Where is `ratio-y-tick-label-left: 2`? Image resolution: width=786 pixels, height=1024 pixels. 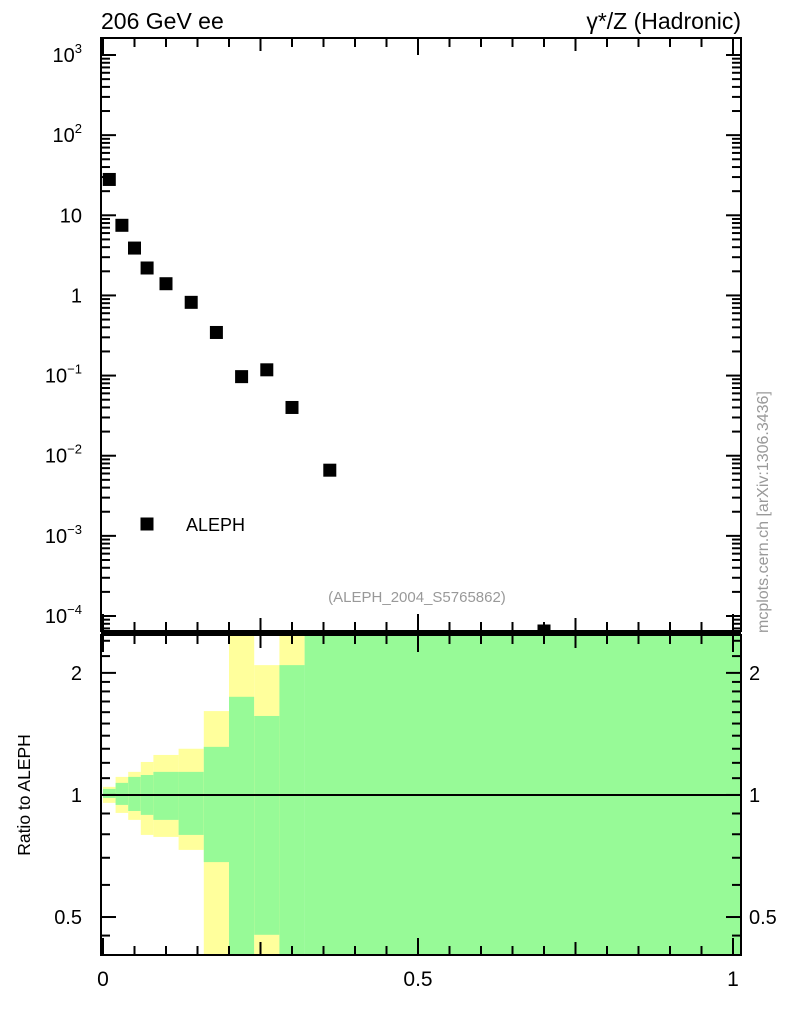 ratio-y-tick-label-left: 2 is located at coordinates (76, 674).